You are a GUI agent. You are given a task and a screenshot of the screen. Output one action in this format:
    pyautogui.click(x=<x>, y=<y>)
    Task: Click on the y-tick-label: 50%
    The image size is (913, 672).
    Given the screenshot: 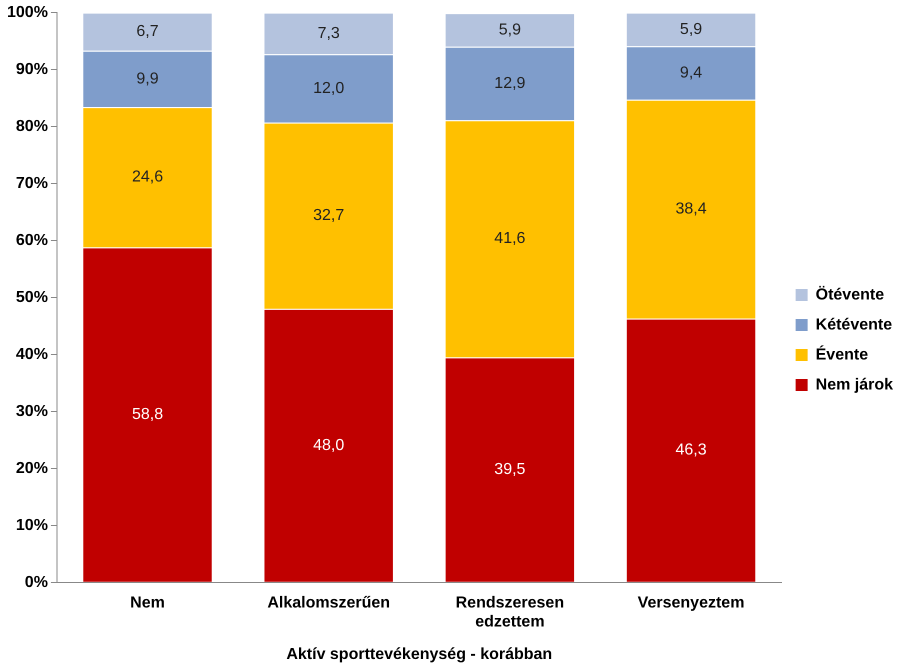 What is the action you would take?
    pyautogui.click(x=32, y=297)
    